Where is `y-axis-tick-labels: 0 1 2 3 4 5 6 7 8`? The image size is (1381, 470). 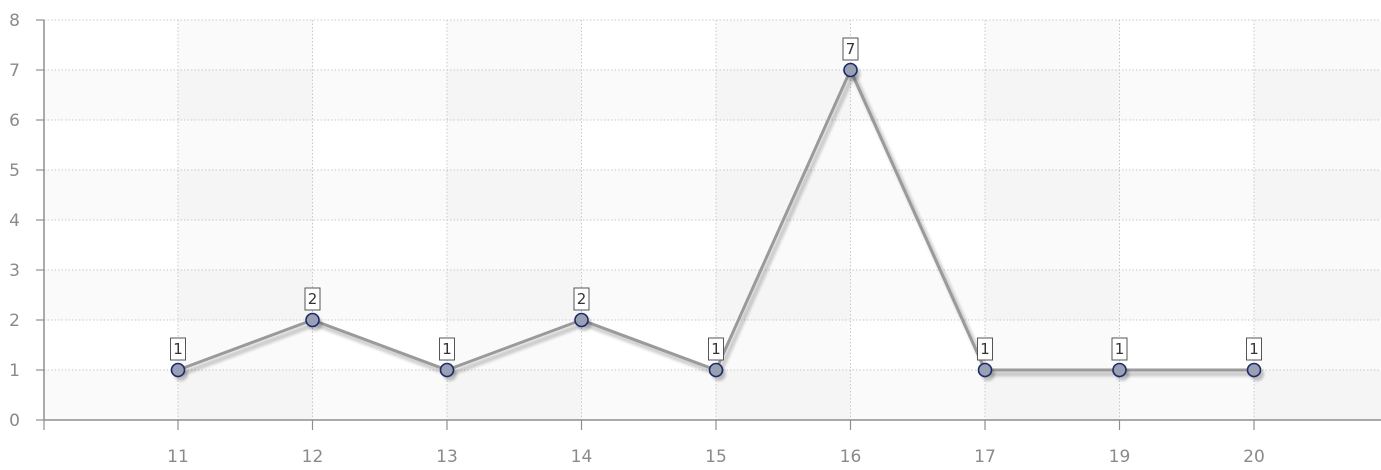 y-axis-tick-labels: 0 1 2 3 4 5 6 7 8 is located at coordinates (14, 221).